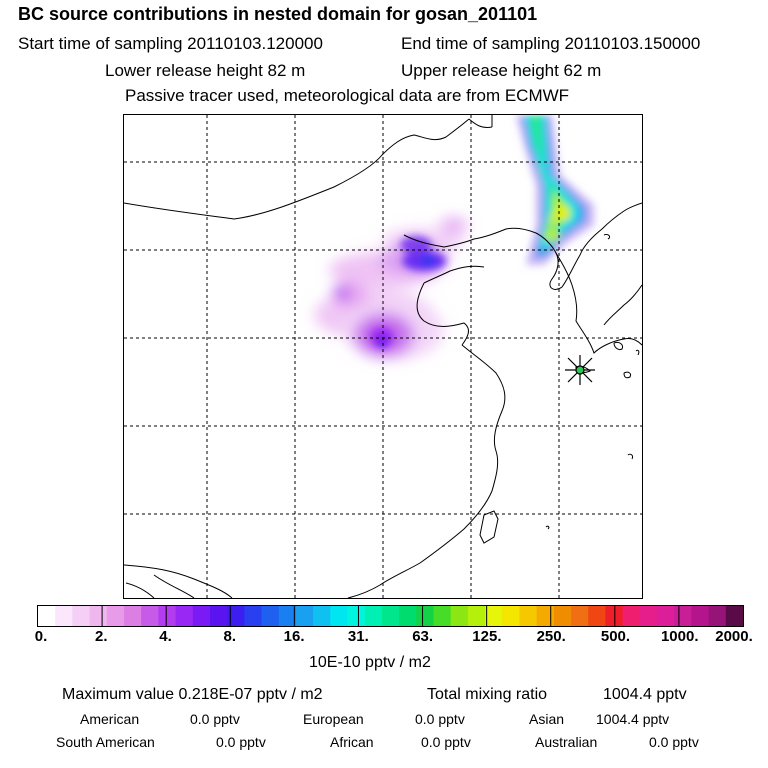  Describe the element at coordinates (679, 636) in the screenshot. I see `colorbar-tick-label: 1000.` at that location.